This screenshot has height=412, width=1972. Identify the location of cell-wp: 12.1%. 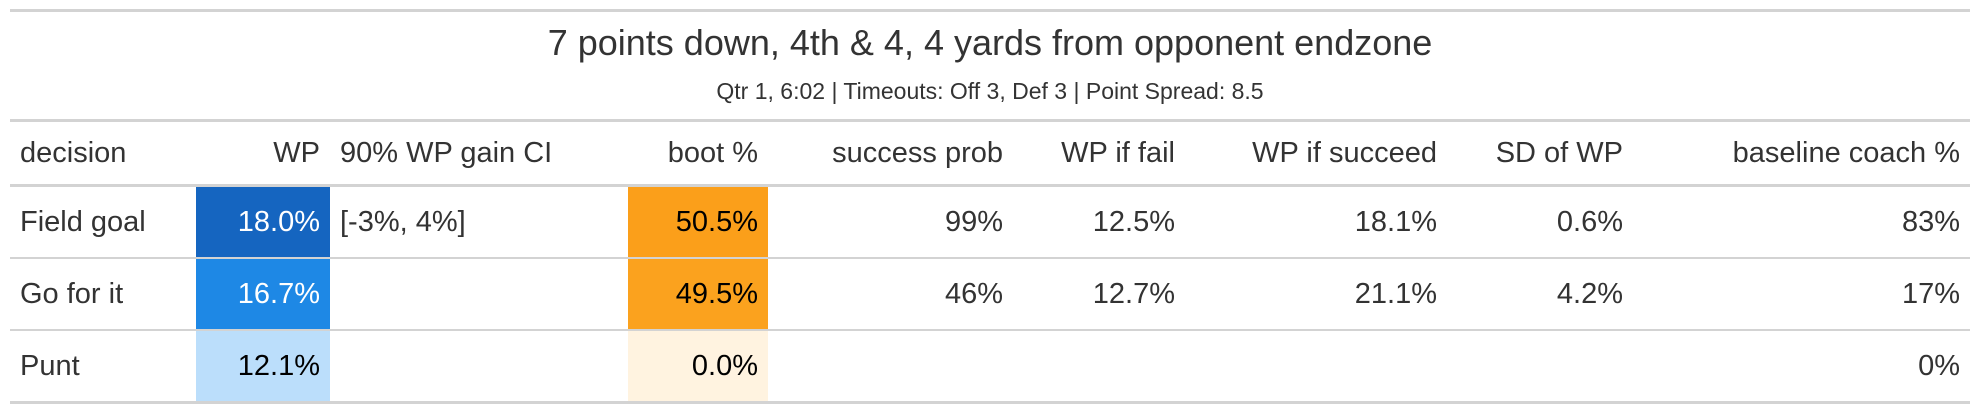
(263, 367).